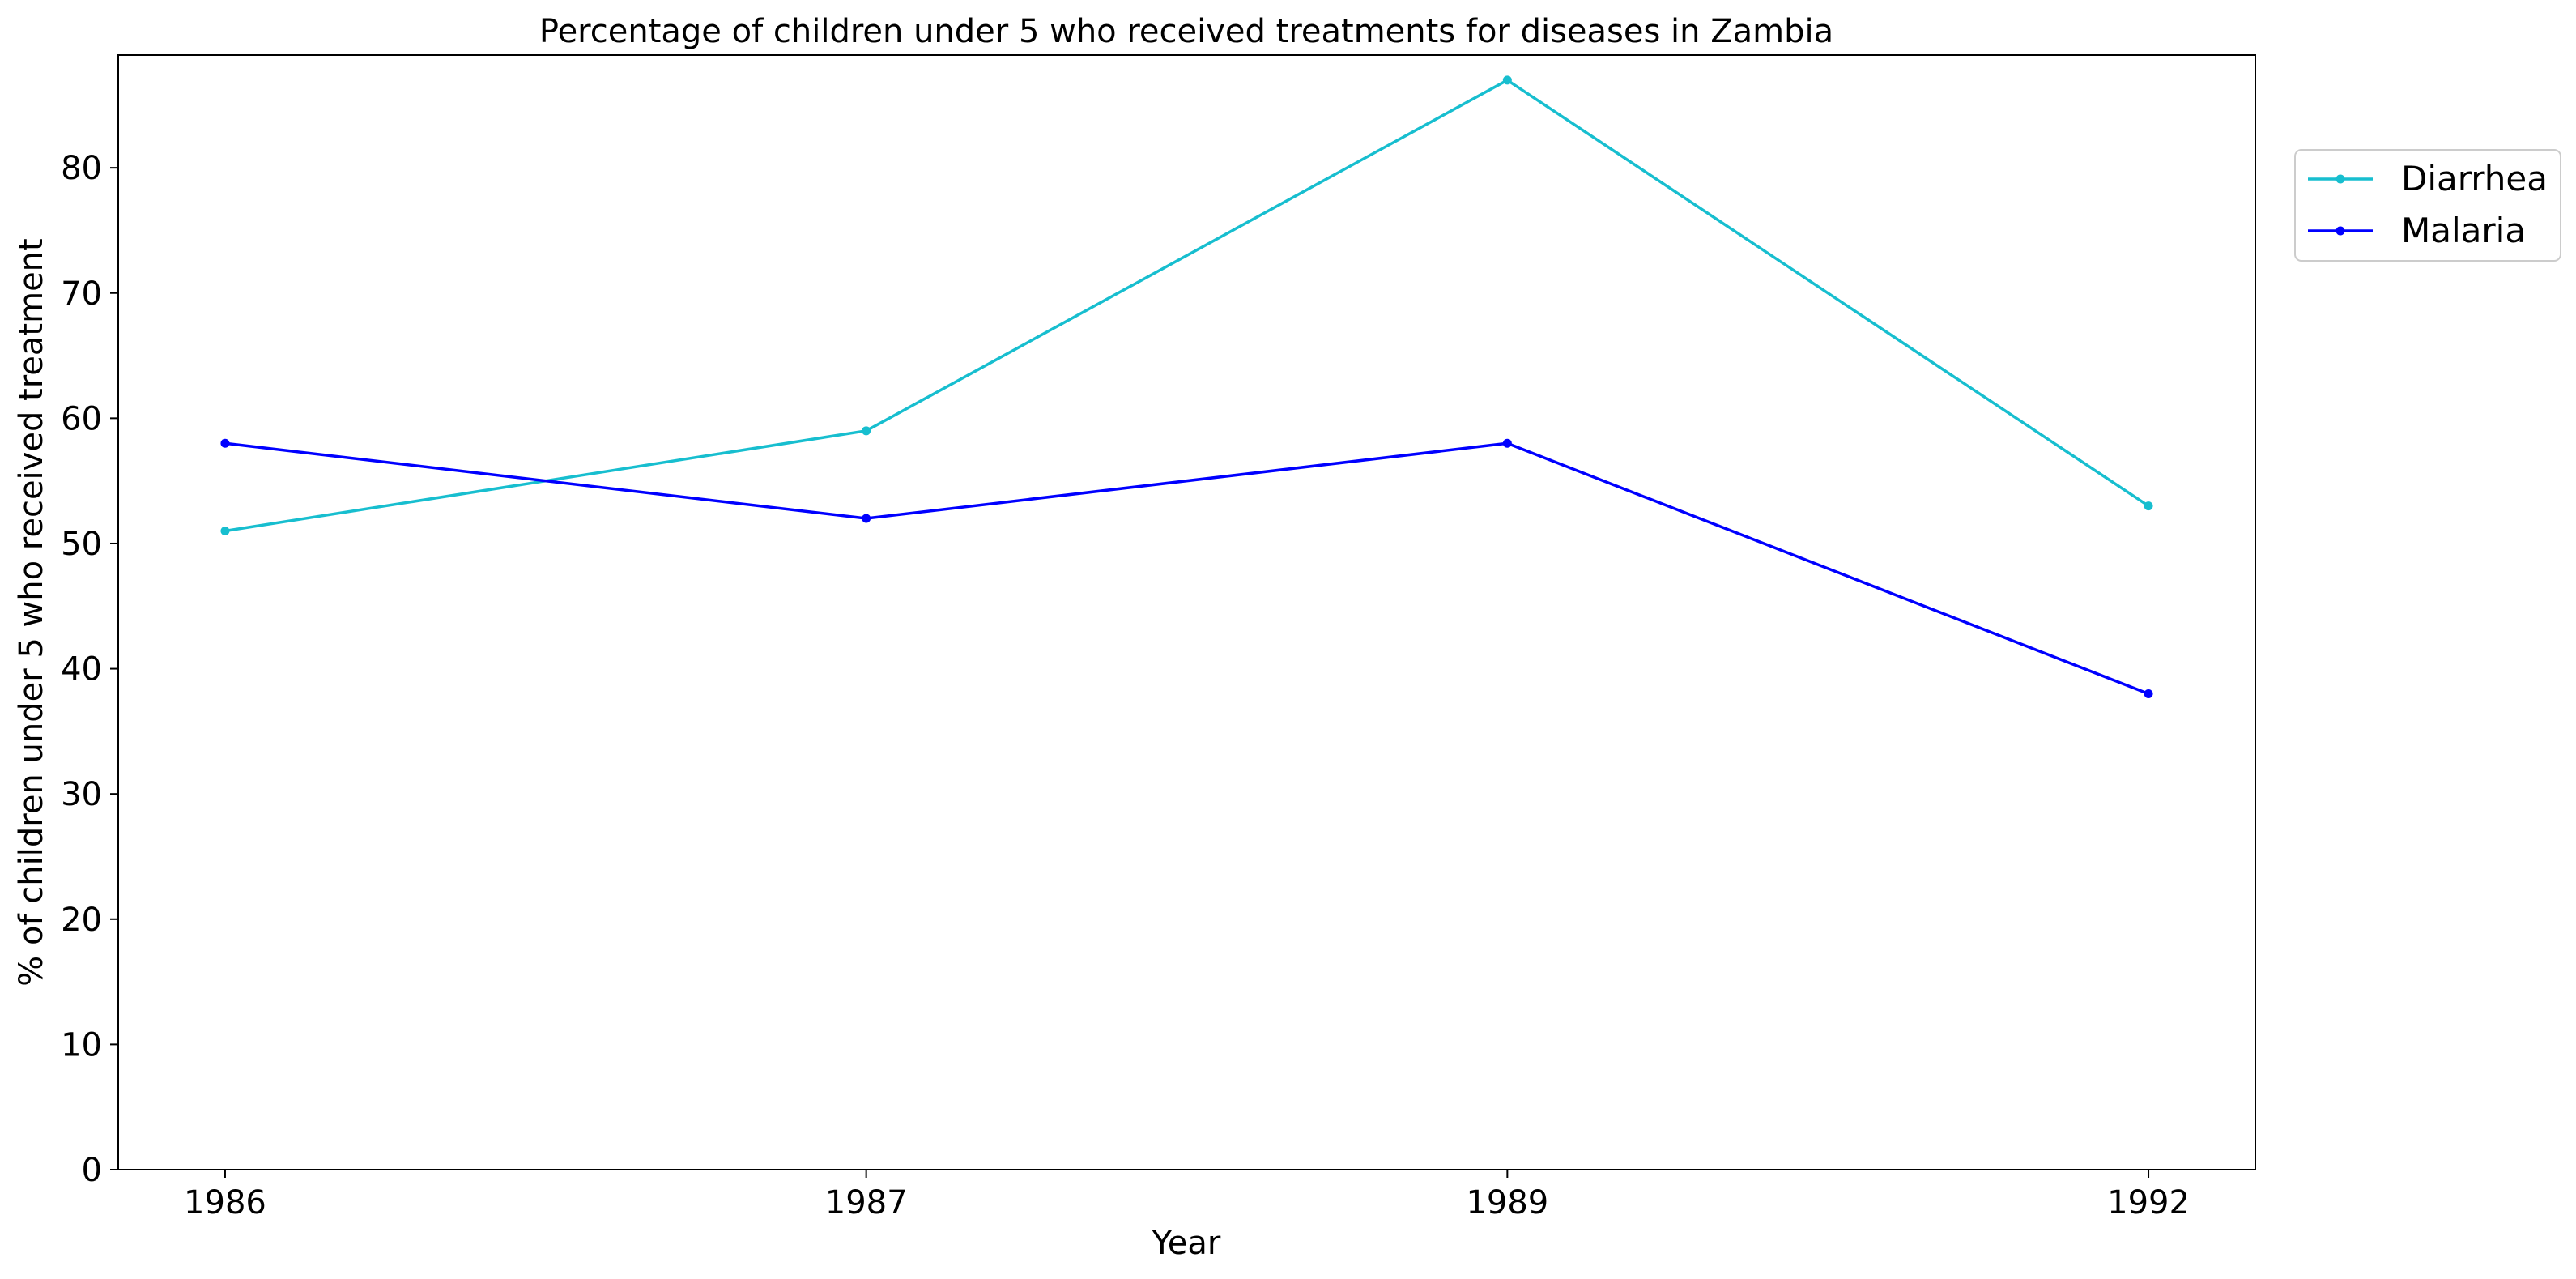 Image resolution: width=2576 pixels, height=1279 pixels. I want to click on legend-marker-diarrhea, so click(2340, 179).